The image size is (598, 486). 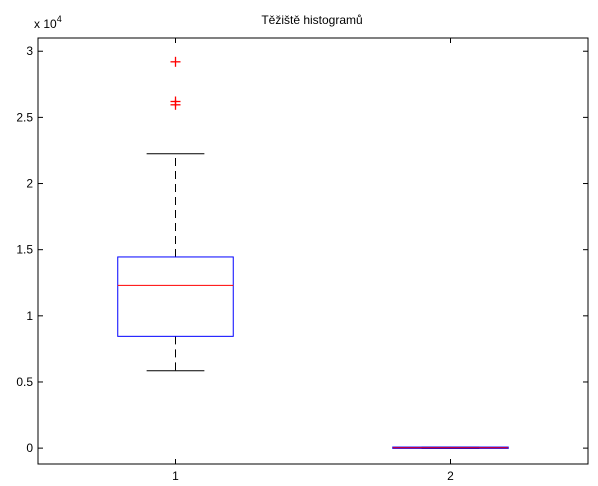 I want to click on y-exponent-base: x 10, so click(x=45, y=24).